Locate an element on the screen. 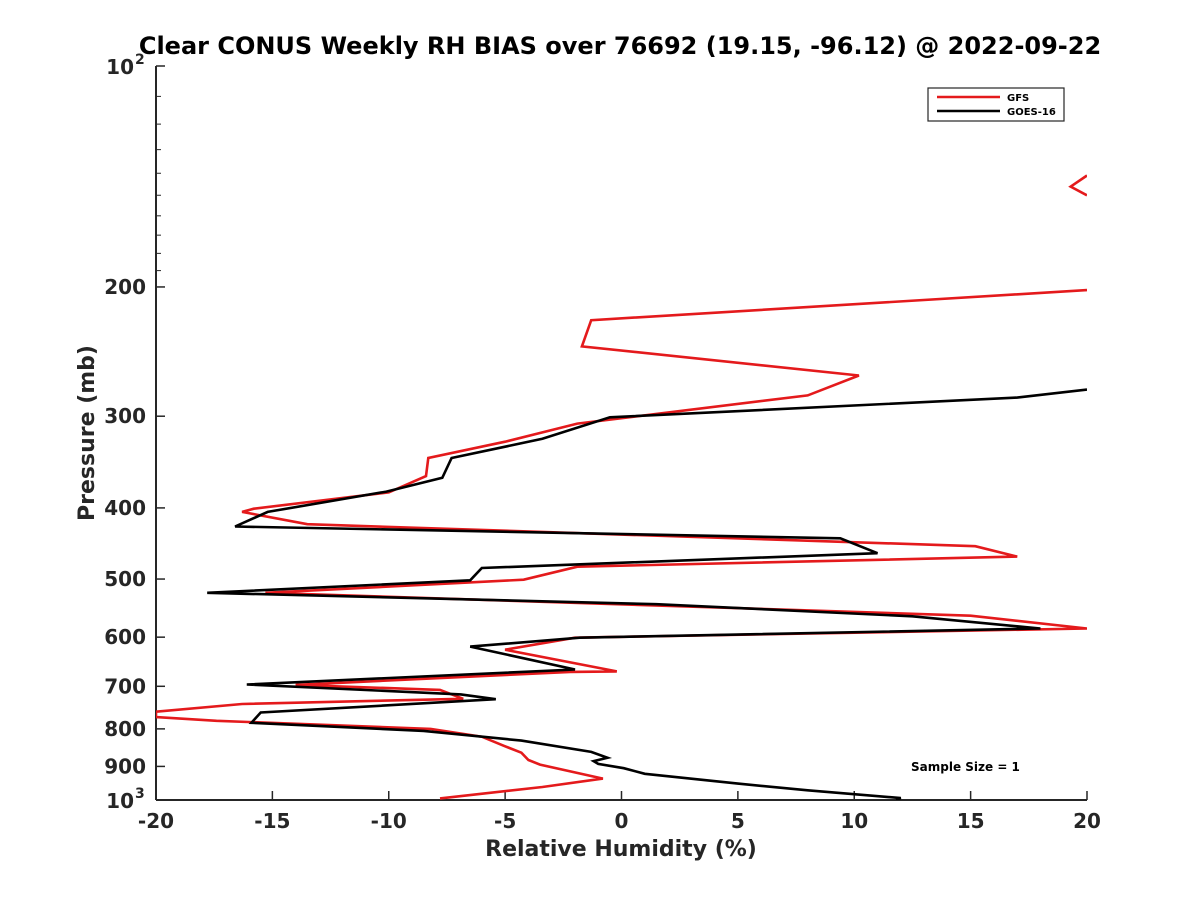  legend-label-gfs: GFS is located at coordinates (1018, 98).